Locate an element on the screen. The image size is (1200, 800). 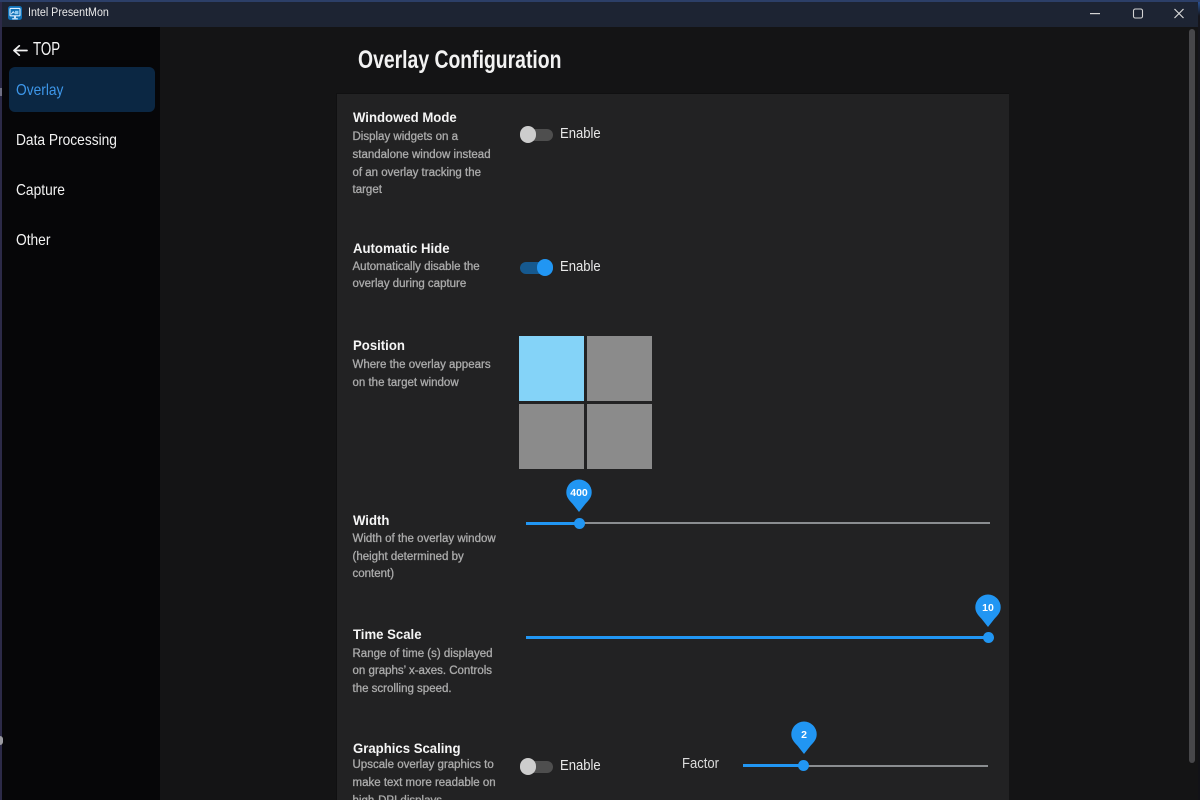
svg-text: 2 is located at coordinates (804, 735).